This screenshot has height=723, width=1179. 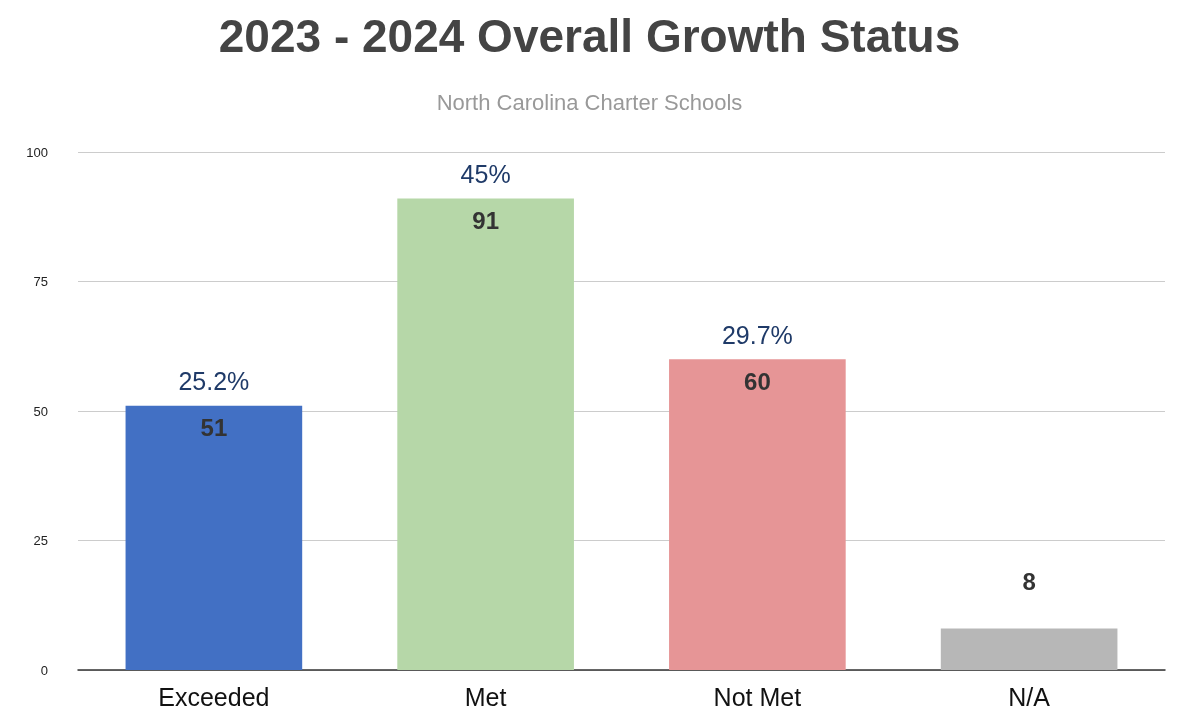 What do you see at coordinates (214, 428) in the screenshot?
I see `data-label: 51` at bounding box center [214, 428].